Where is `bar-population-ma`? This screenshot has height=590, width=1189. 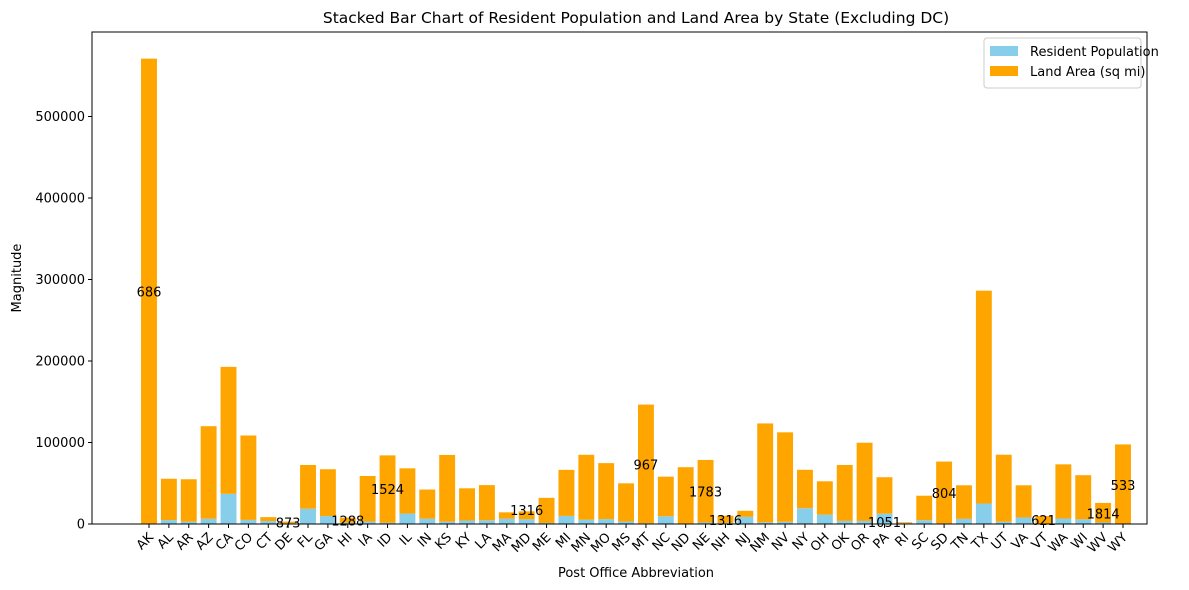 bar-population-ma is located at coordinates (506, 521).